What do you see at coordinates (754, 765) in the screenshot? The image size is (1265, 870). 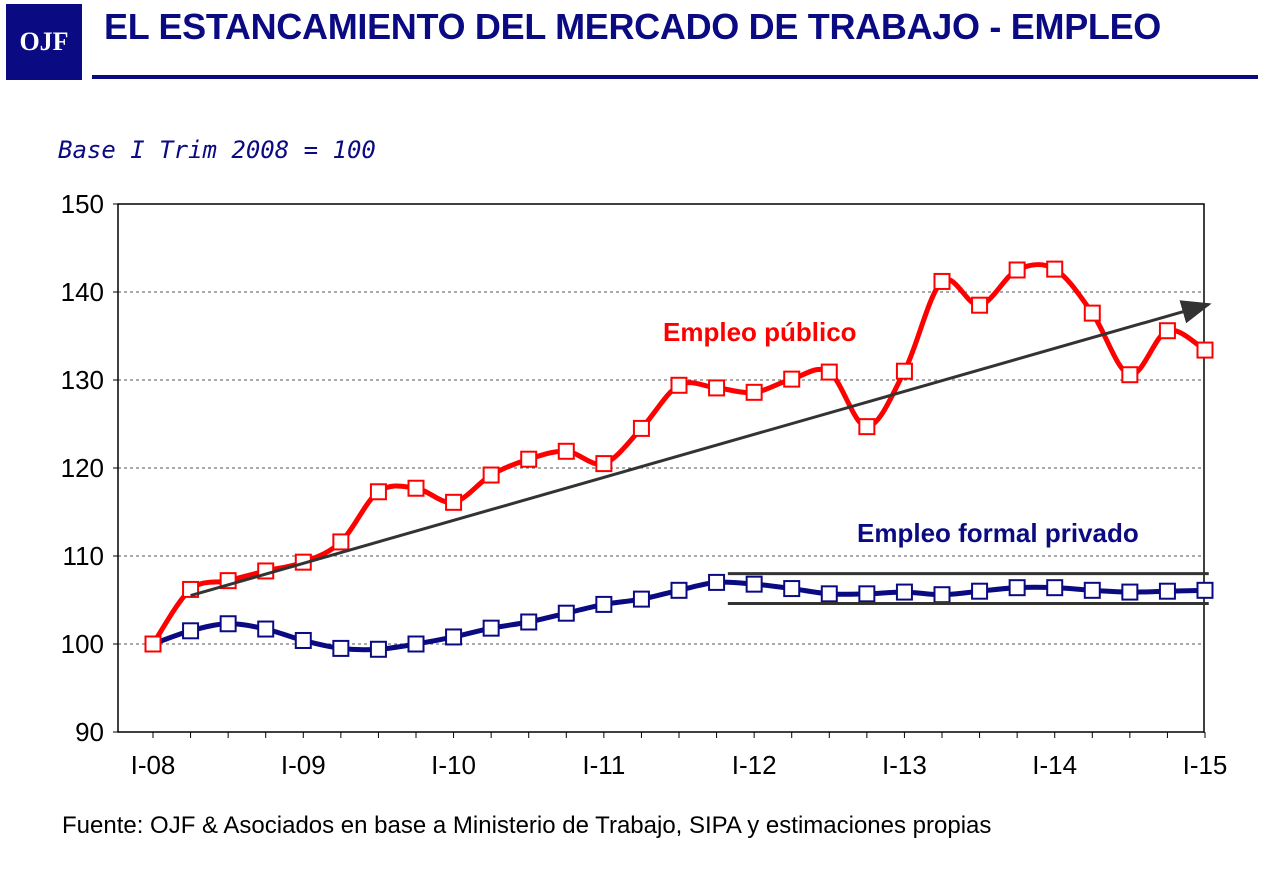 I see `x-tick-label: I-12` at bounding box center [754, 765].